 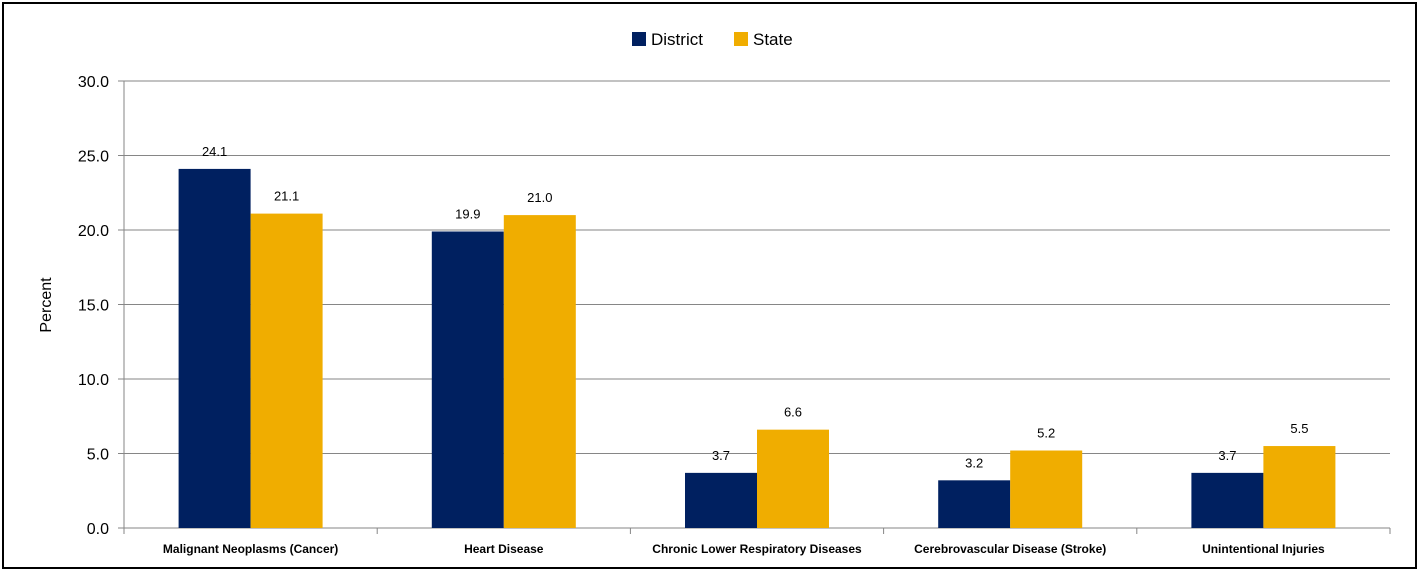 I want to click on y-tick-label: 20.0, so click(x=93, y=231).